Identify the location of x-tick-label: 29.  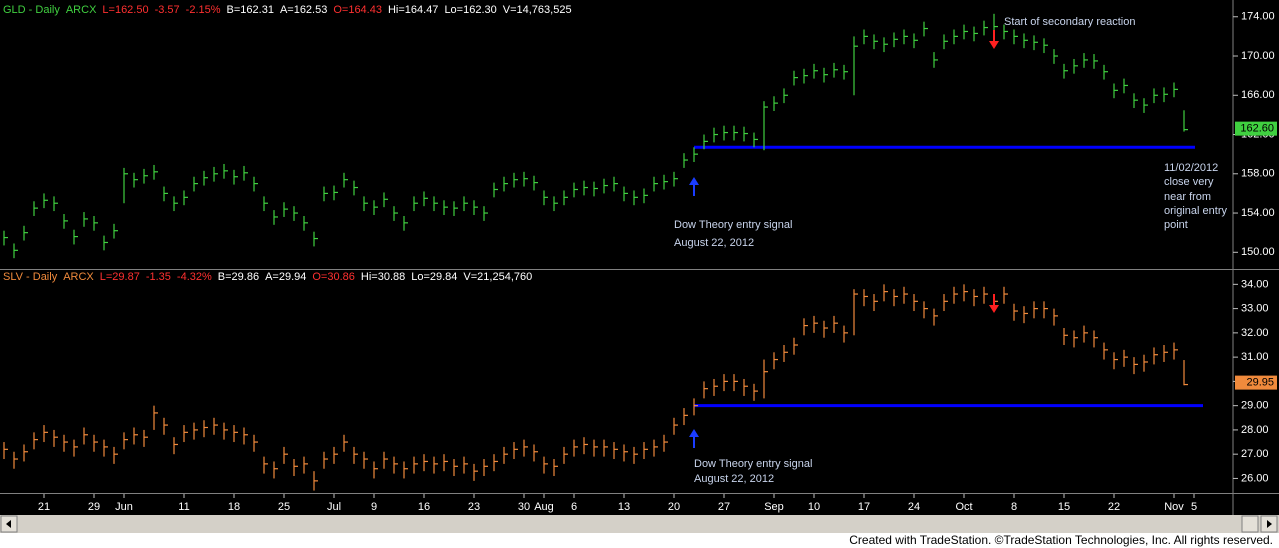
(94, 507).